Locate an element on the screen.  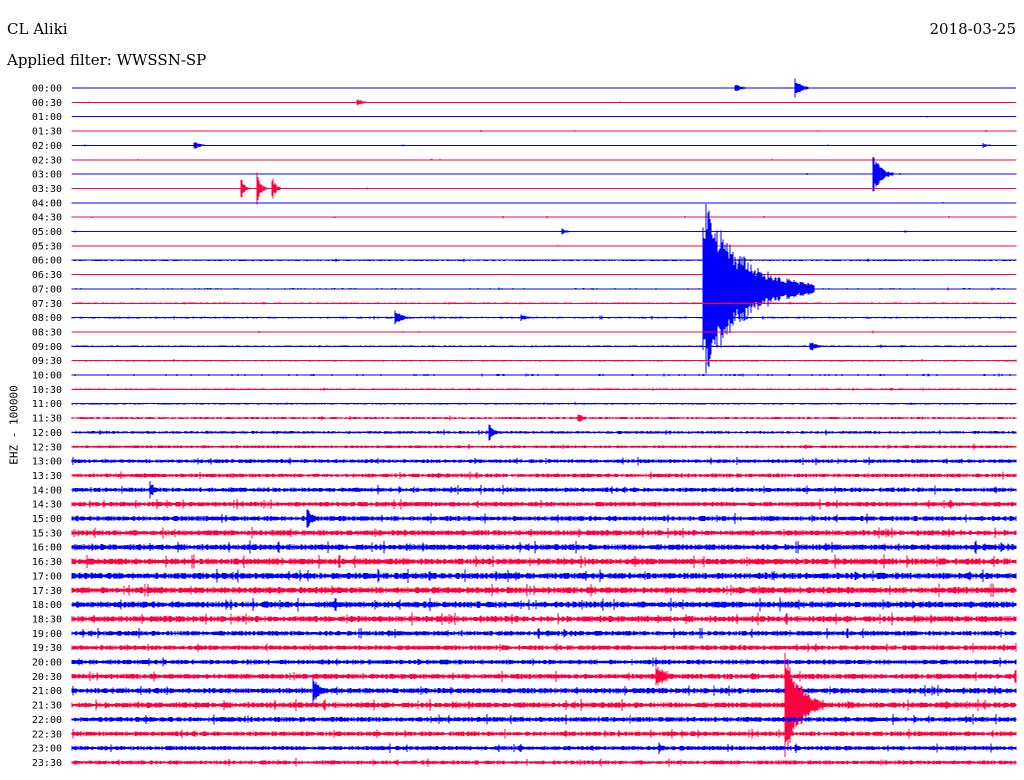
row-label-2330: 23:30 is located at coordinates (47, 763).